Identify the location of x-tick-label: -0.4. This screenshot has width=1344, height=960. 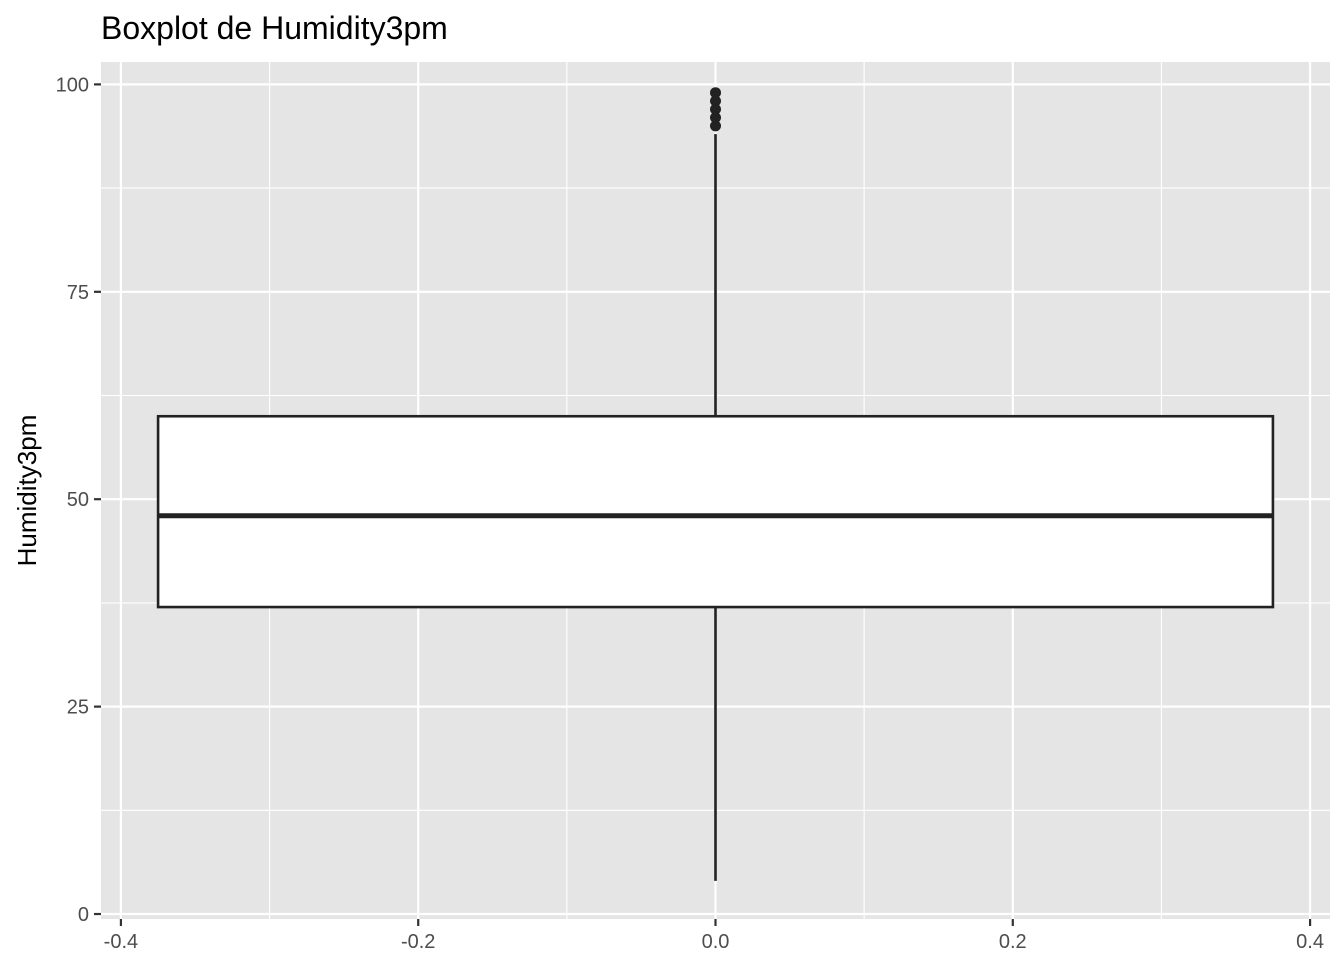
(121, 942).